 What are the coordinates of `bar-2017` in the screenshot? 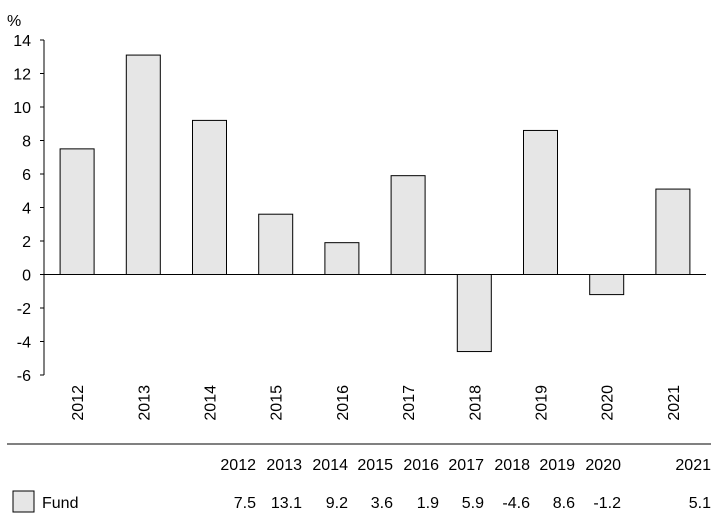 It's located at (408, 225).